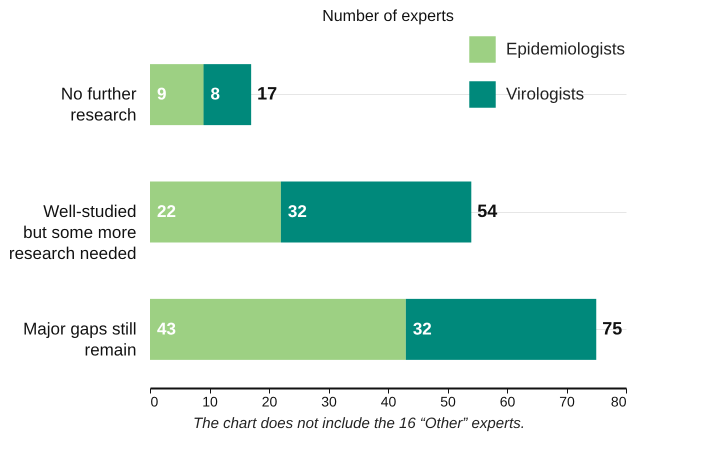 The image size is (718, 470). Describe the element at coordinates (72, 232) in the screenshot. I see `y-tick-label: Well-studied but some more research needed` at that location.